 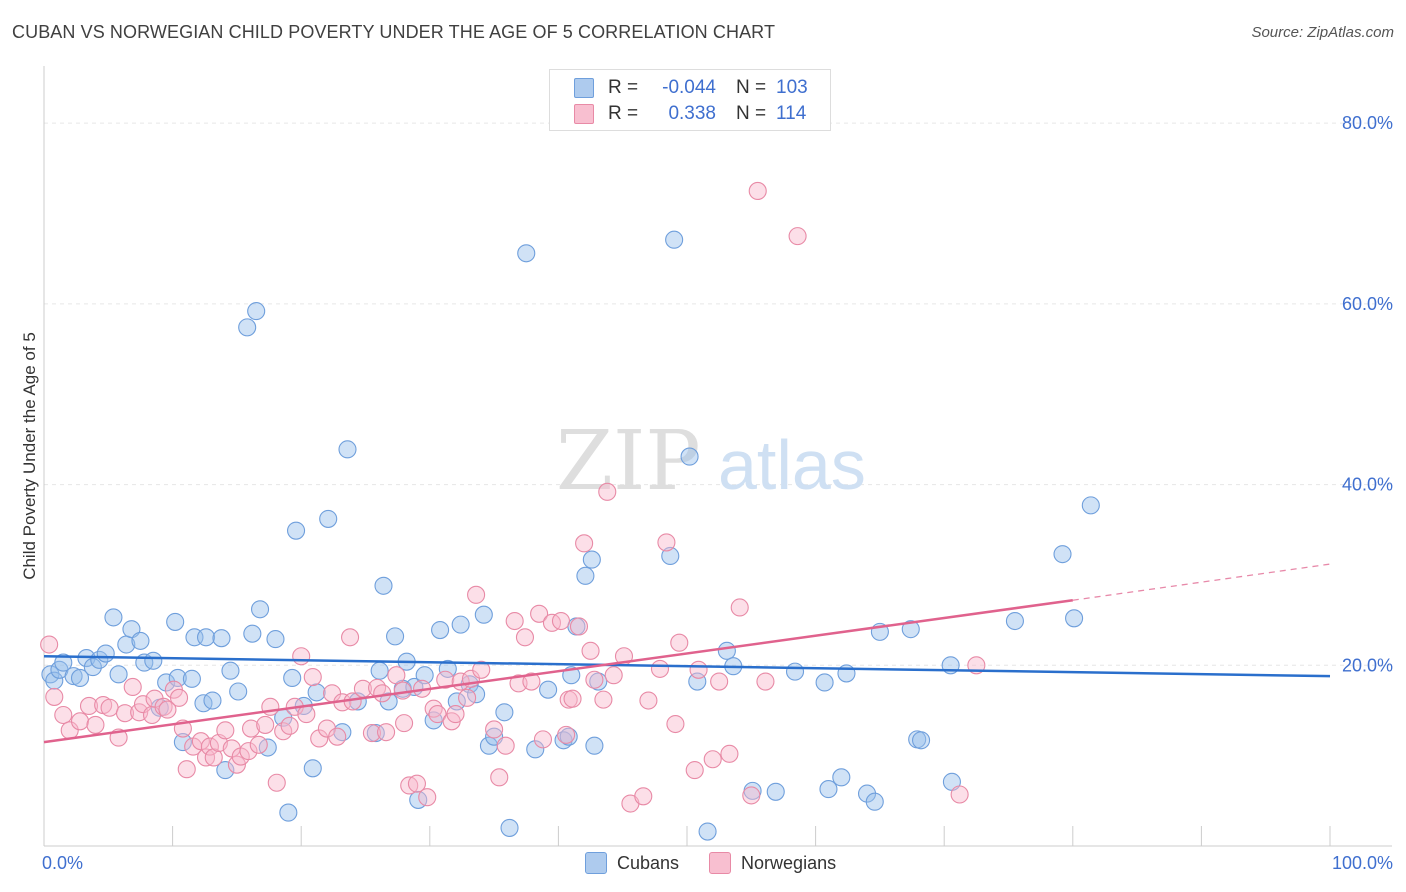 I want to click on y-tick-label: 40.0%, so click(x=1367, y=485).